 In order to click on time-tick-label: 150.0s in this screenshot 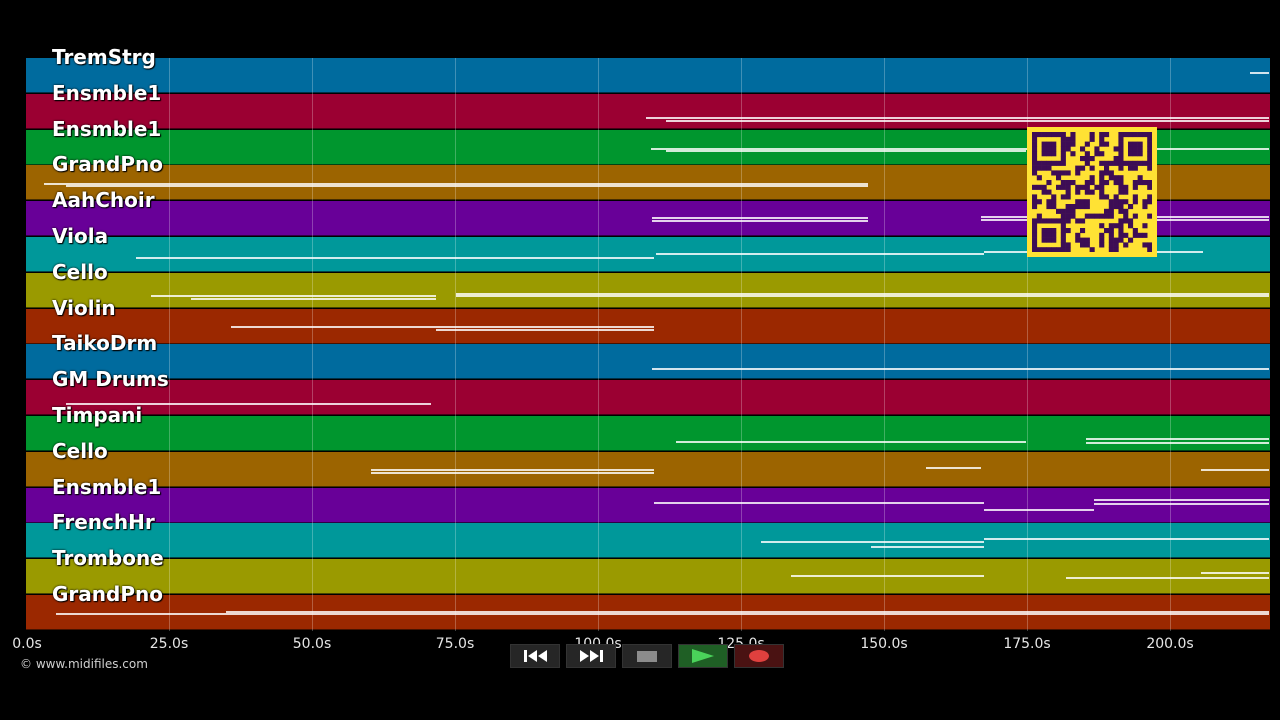, I will do `click(884, 644)`.